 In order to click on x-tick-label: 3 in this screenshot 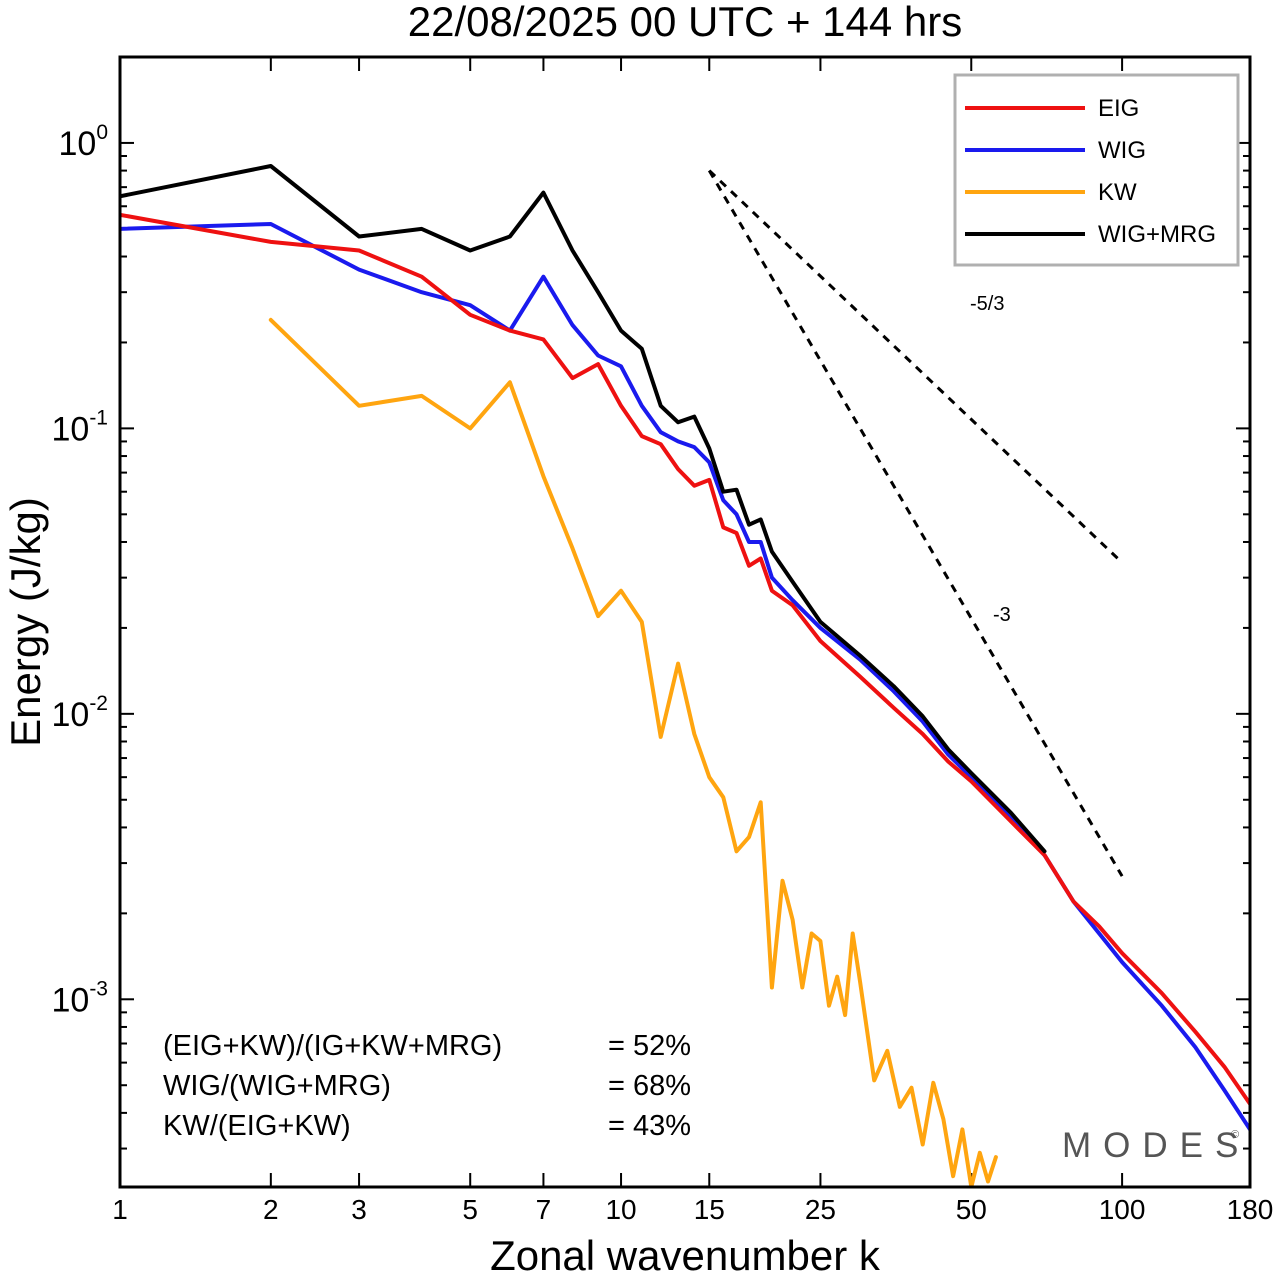, I will do `click(359, 1209)`.